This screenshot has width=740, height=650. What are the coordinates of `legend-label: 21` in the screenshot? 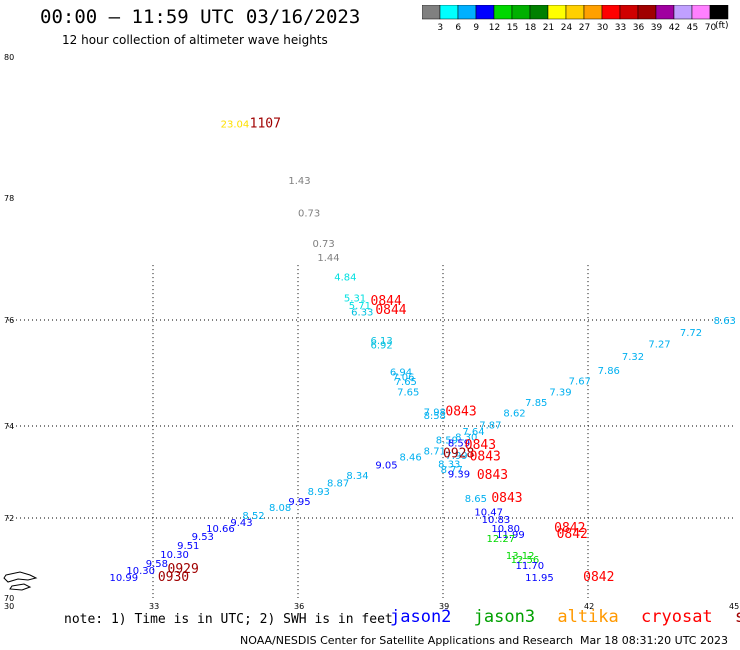 It's located at (548, 28).